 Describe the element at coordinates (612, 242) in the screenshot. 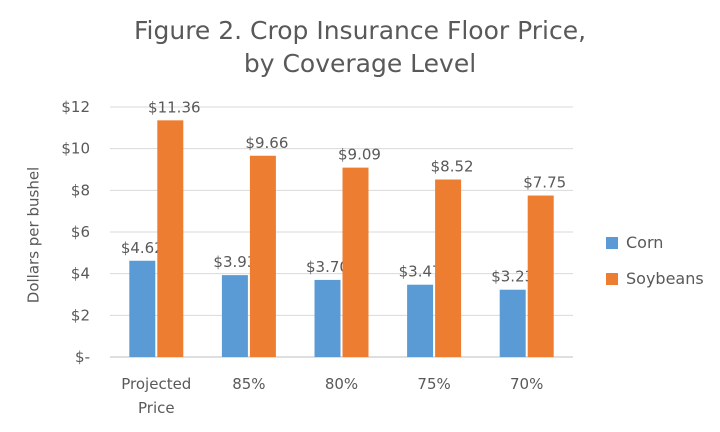

I see `legend-swatch-corn` at that location.